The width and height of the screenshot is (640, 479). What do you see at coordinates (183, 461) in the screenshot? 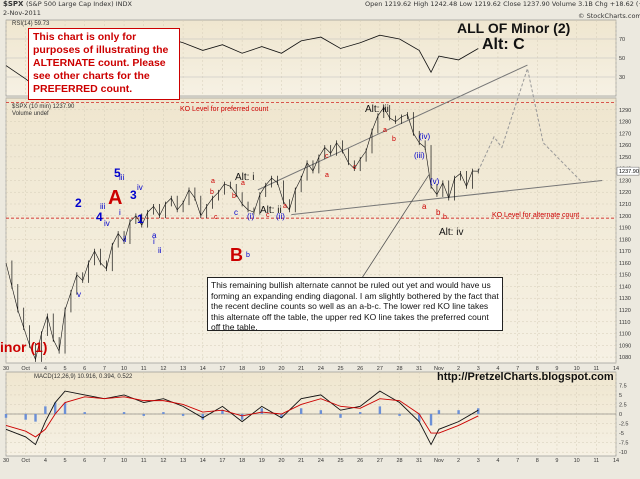
I see `x-tick-label-bottom: 13` at bounding box center [183, 461].